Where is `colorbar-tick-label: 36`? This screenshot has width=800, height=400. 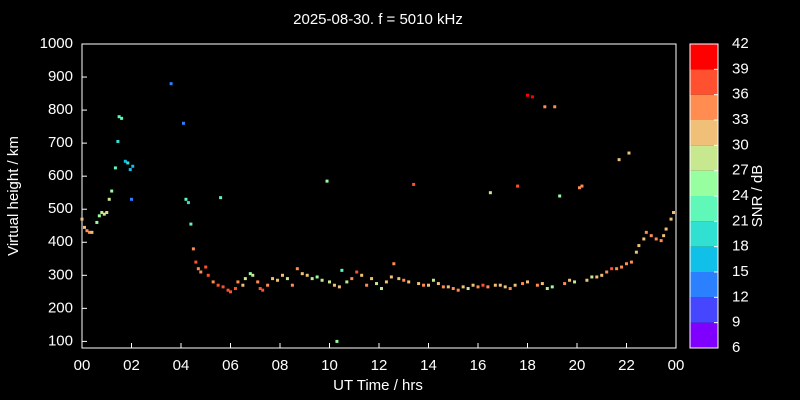 colorbar-tick-label: 36 is located at coordinates (740, 94).